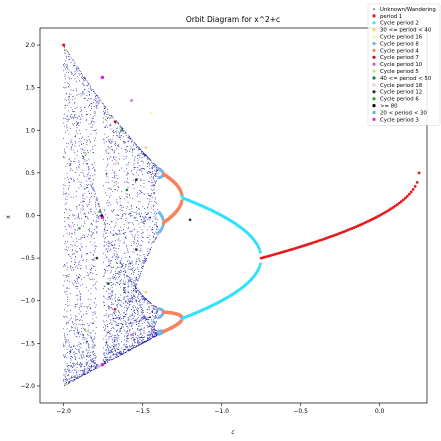 This screenshot has width=441, height=441. I want to click on y-tick-label: −0.5, so click(27, 258).